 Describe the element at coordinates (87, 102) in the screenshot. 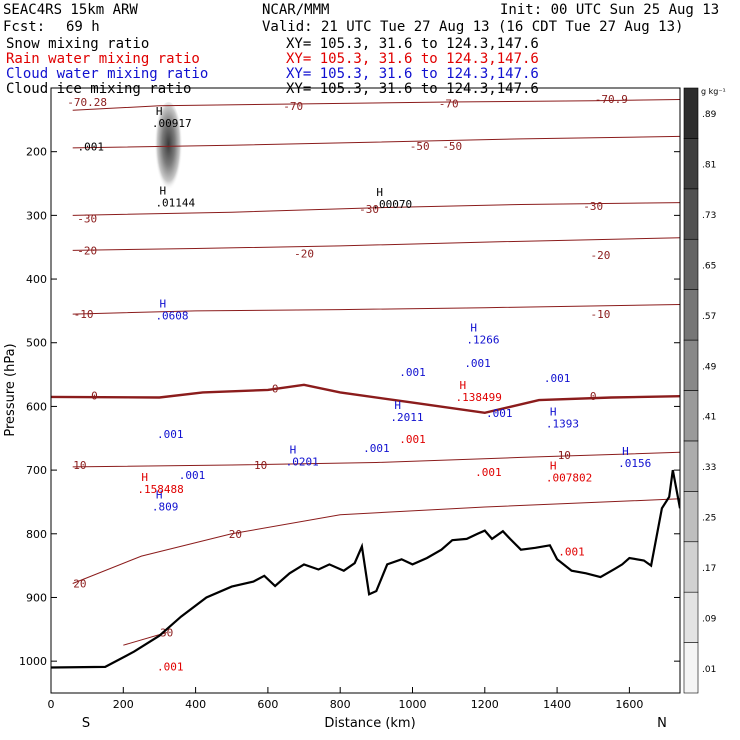

I see `temperature-contour-label: -70.28` at that location.